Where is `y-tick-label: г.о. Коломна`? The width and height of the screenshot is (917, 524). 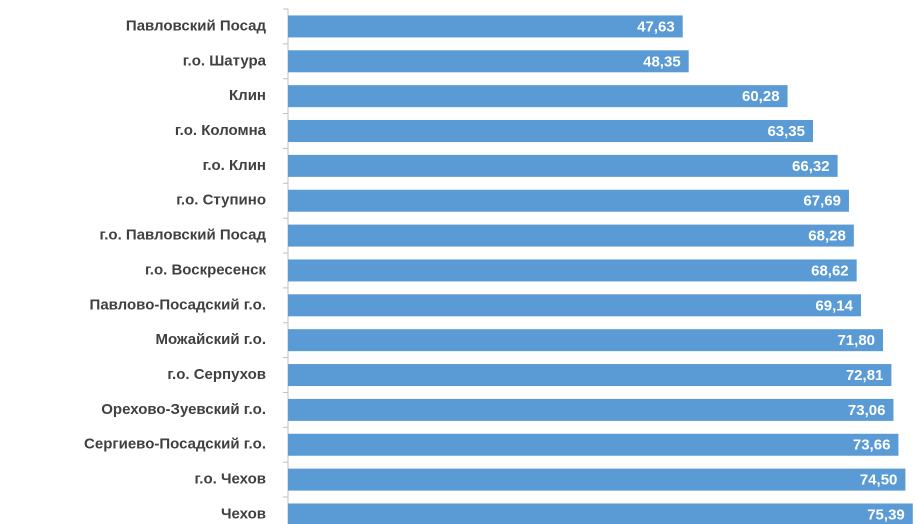 y-tick-label: г.о. Коломна is located at coordinates (221, 130).